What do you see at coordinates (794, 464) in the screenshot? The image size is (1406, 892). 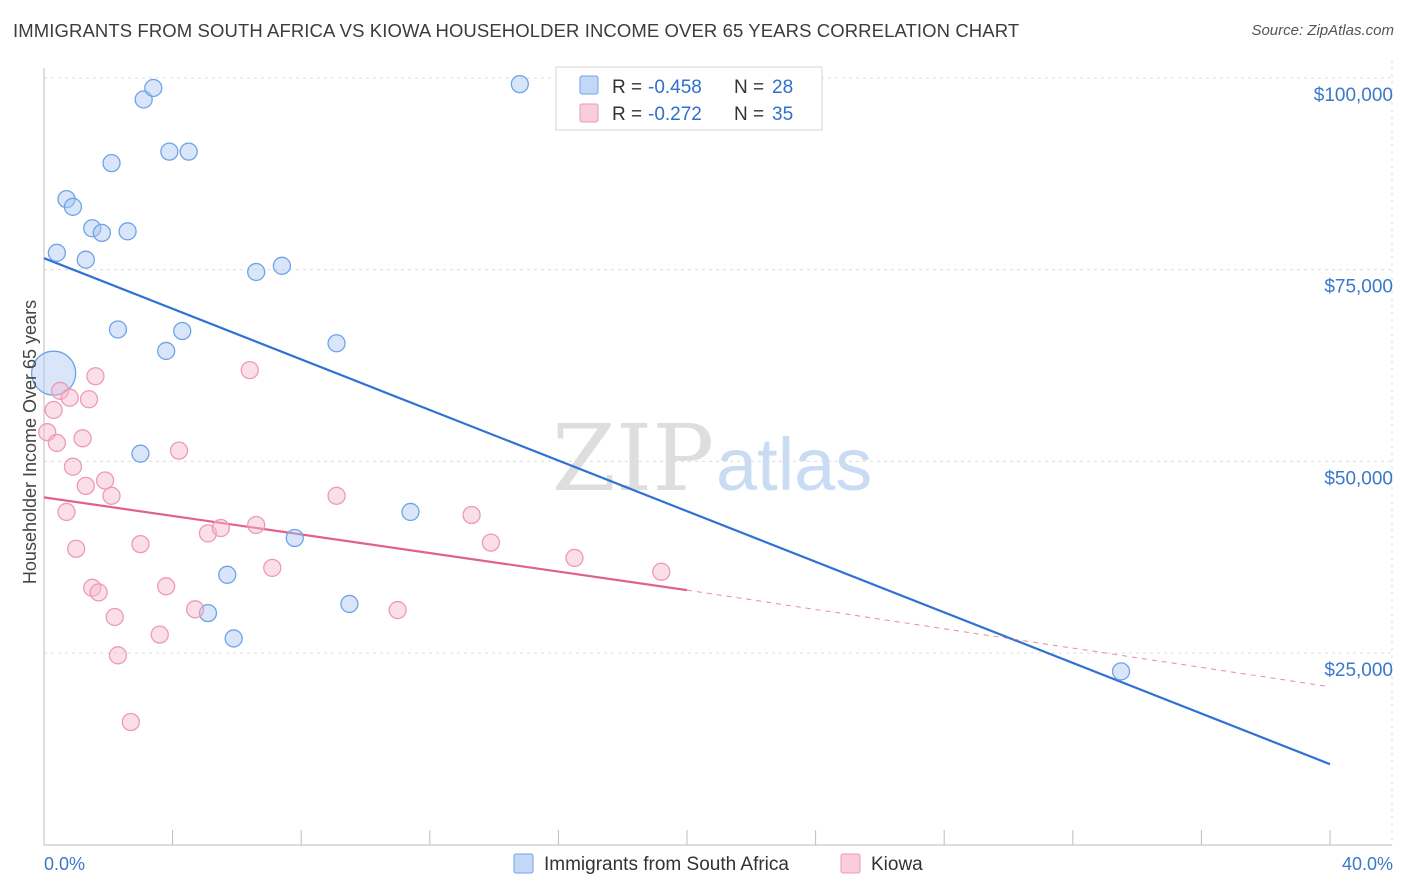 I see `watermark-atlas: atlas` at bounding box center [794, 464].